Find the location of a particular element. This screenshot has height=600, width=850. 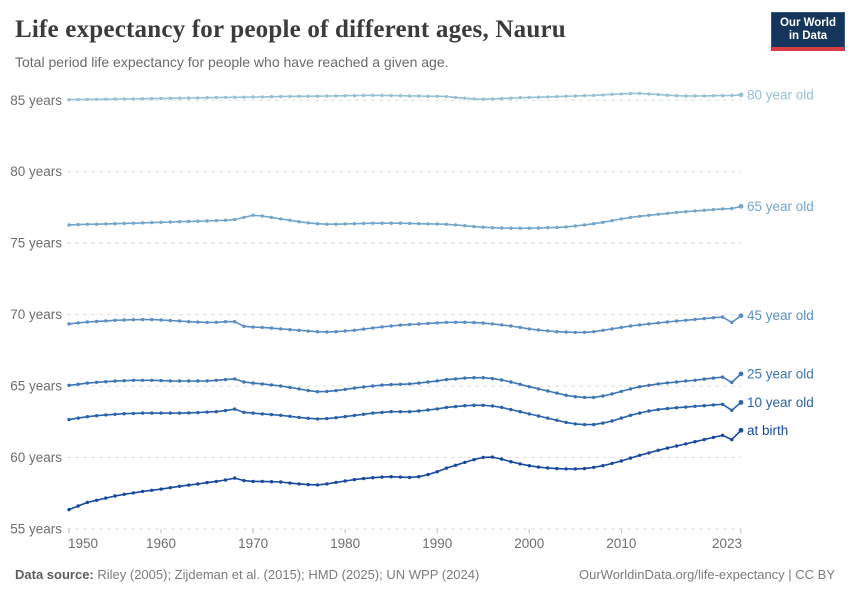

y-axis-label-65: 65 years is located at coordinates (36, 386).